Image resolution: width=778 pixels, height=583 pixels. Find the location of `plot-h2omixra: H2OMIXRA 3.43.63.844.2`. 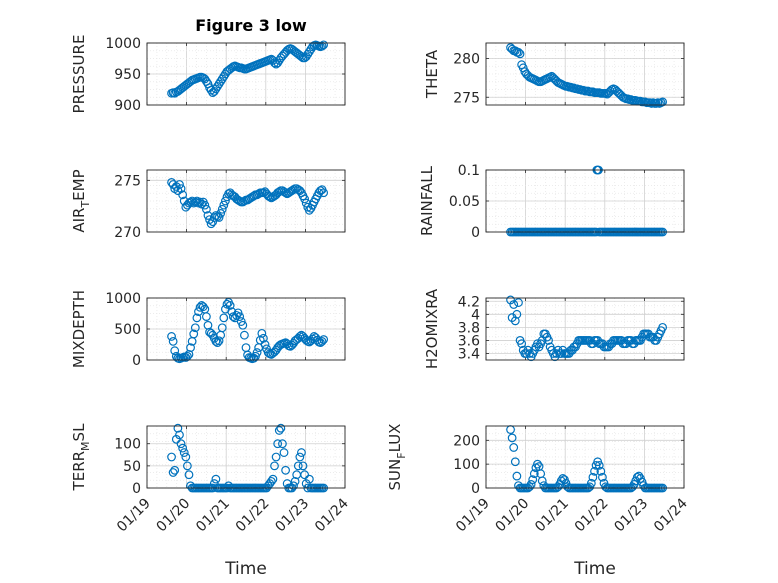

plot-h2omixra: H2OMIXRA 3.43.63.844.2 is located at coordinates (554, 328).